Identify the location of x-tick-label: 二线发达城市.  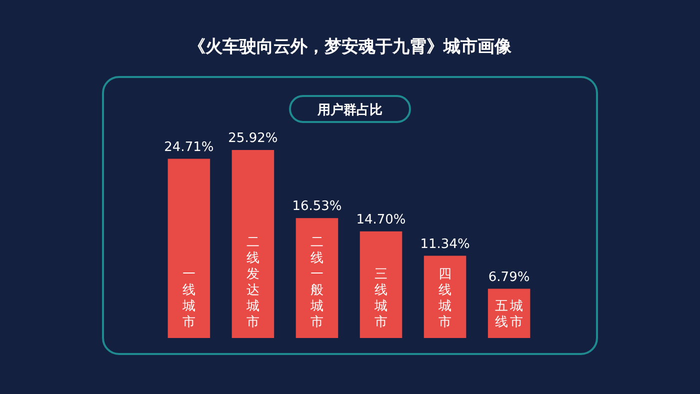
(252, 282).